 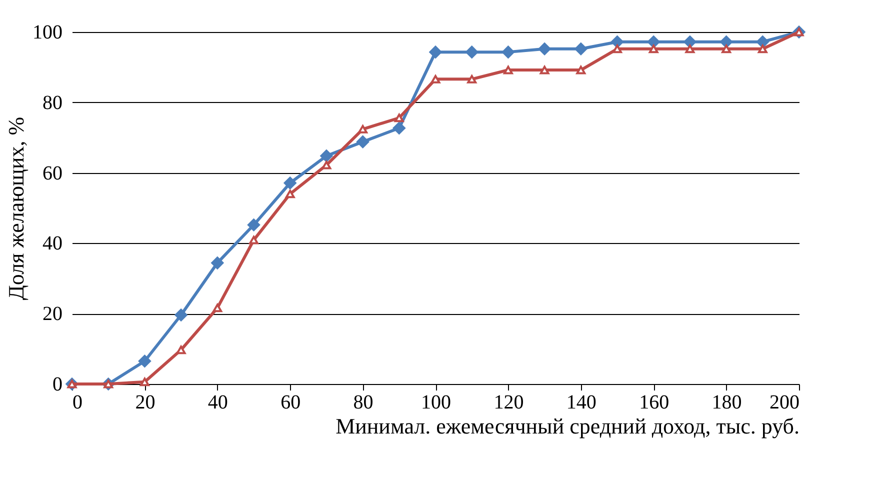 What do you see at coordinates (47, 33) in the screenshot?
I see `y-tick-label: 100` at bounding box center [47, 33].